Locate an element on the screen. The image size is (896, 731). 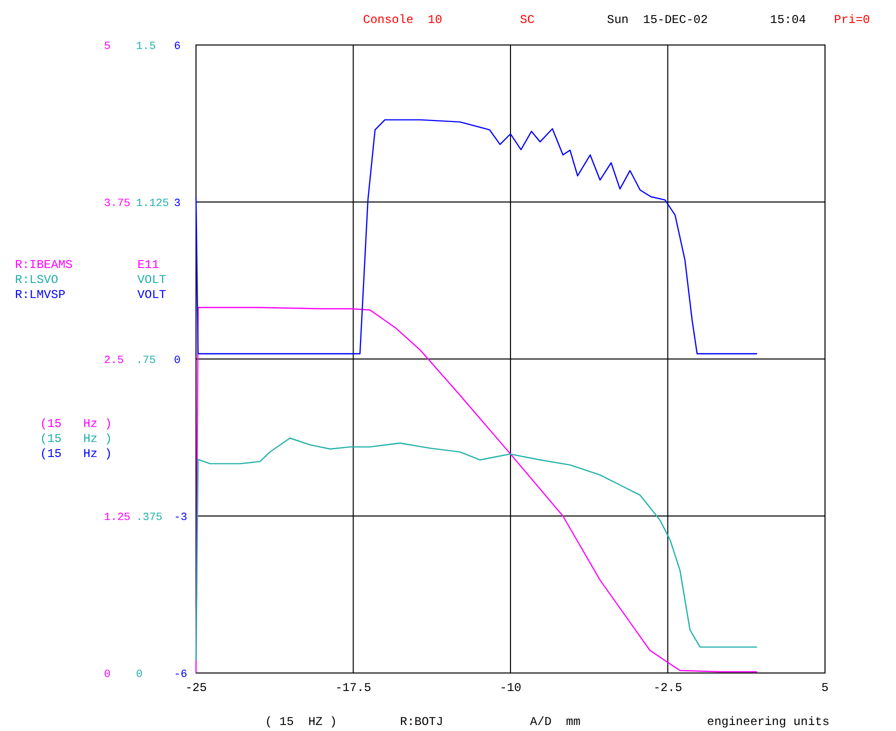
y2-tick-label: 1.125 is located at coordinates (153, 204).